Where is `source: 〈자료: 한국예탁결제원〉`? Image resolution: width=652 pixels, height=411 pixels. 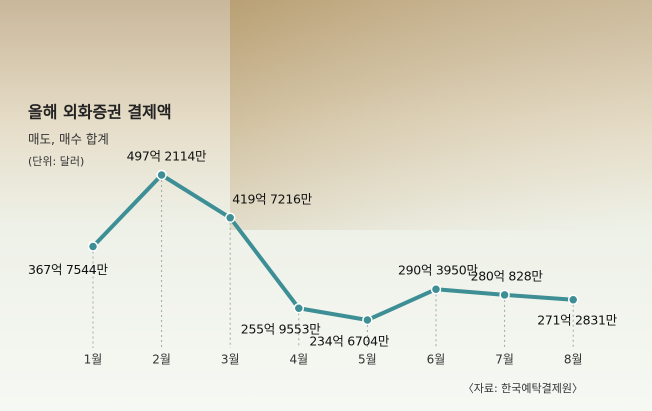
source: 〈자료: 한국예탁결제원〉 is located at coordinates (523, 388).